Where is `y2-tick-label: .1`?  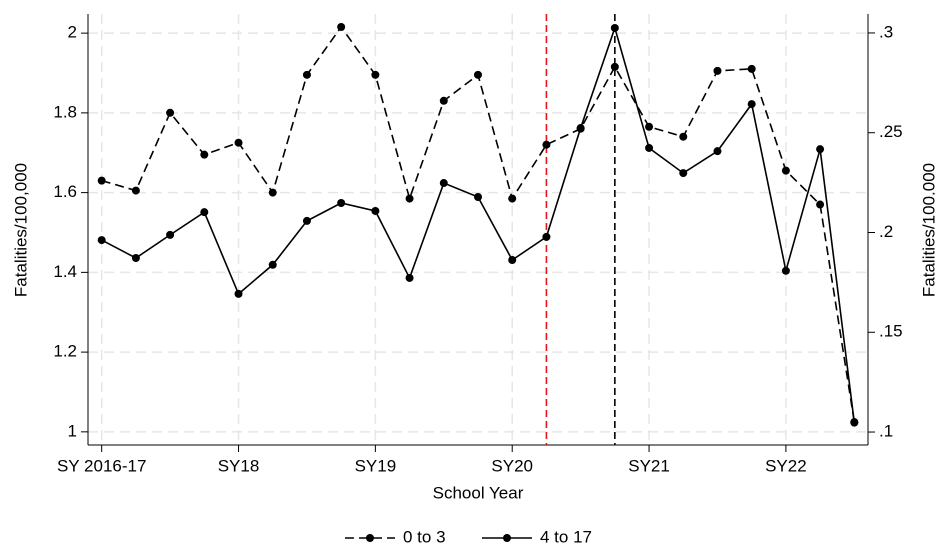
y2-tick-label: .1 is located at coordinates (886, 431).